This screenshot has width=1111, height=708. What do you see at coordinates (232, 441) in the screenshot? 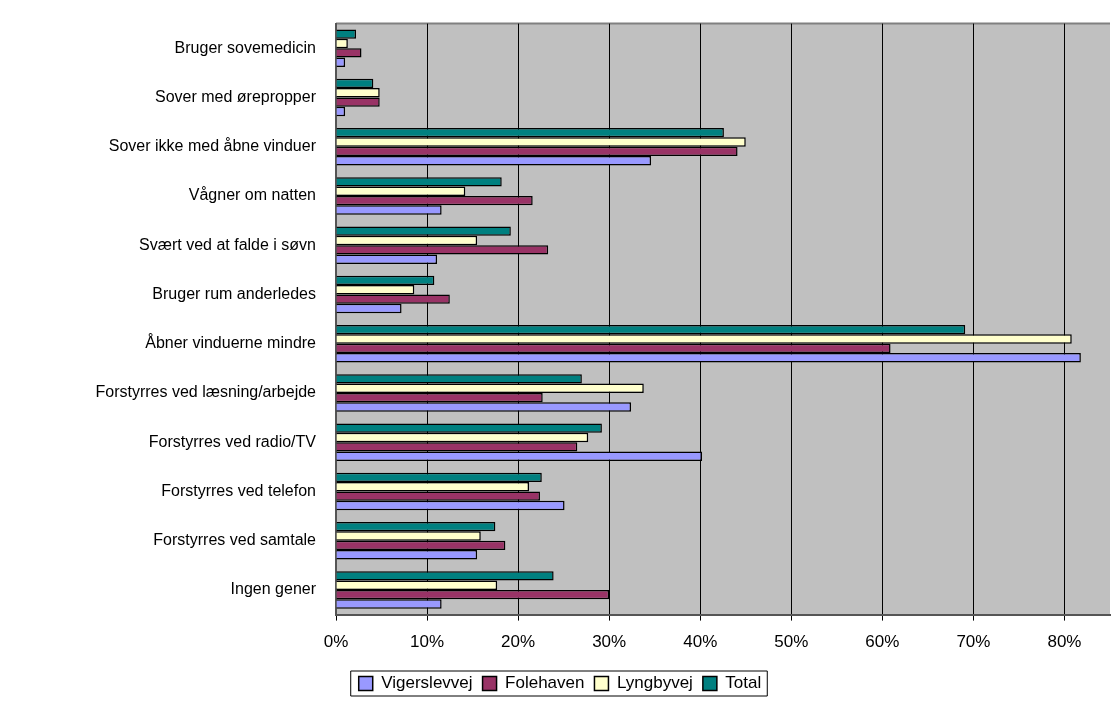
I see `y-tick-label: Forstyrres ved radio/TV` at bounding box center [232, 441].